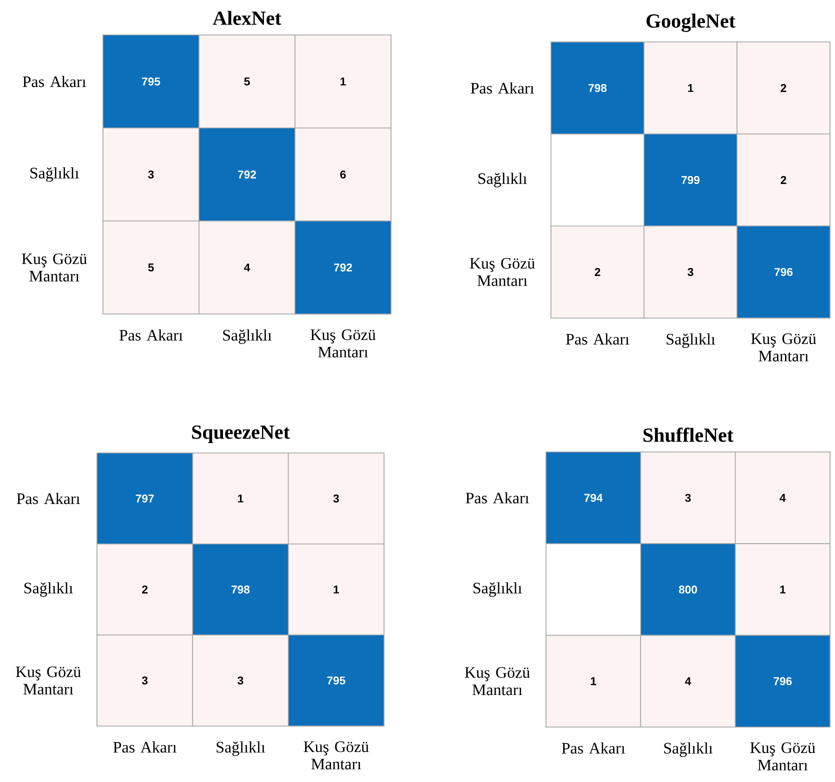 This screenshot has height=782, width=835. I want to click on data-label: 799, so click(691, 180).